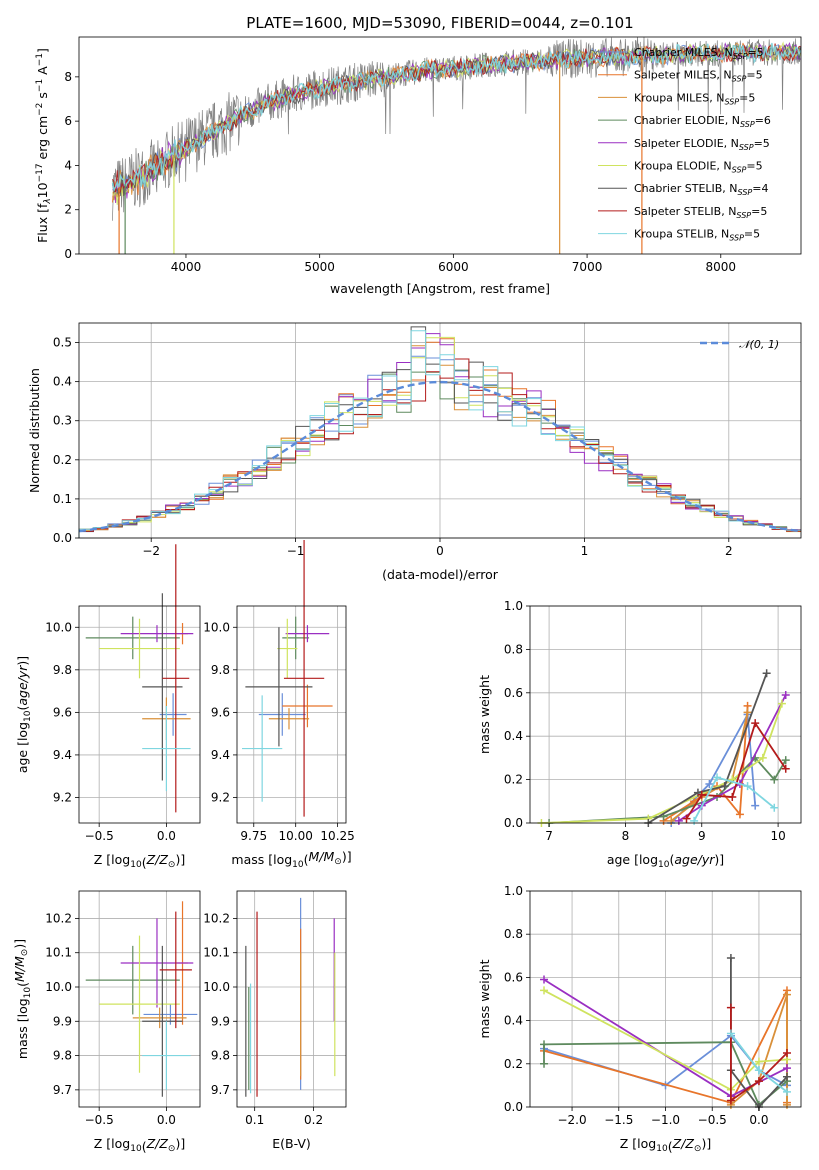 The width and height of the screenshot is (819, 1170). I want to click on x-axis-label: age [log10(age/yr)], so click(665, 861).